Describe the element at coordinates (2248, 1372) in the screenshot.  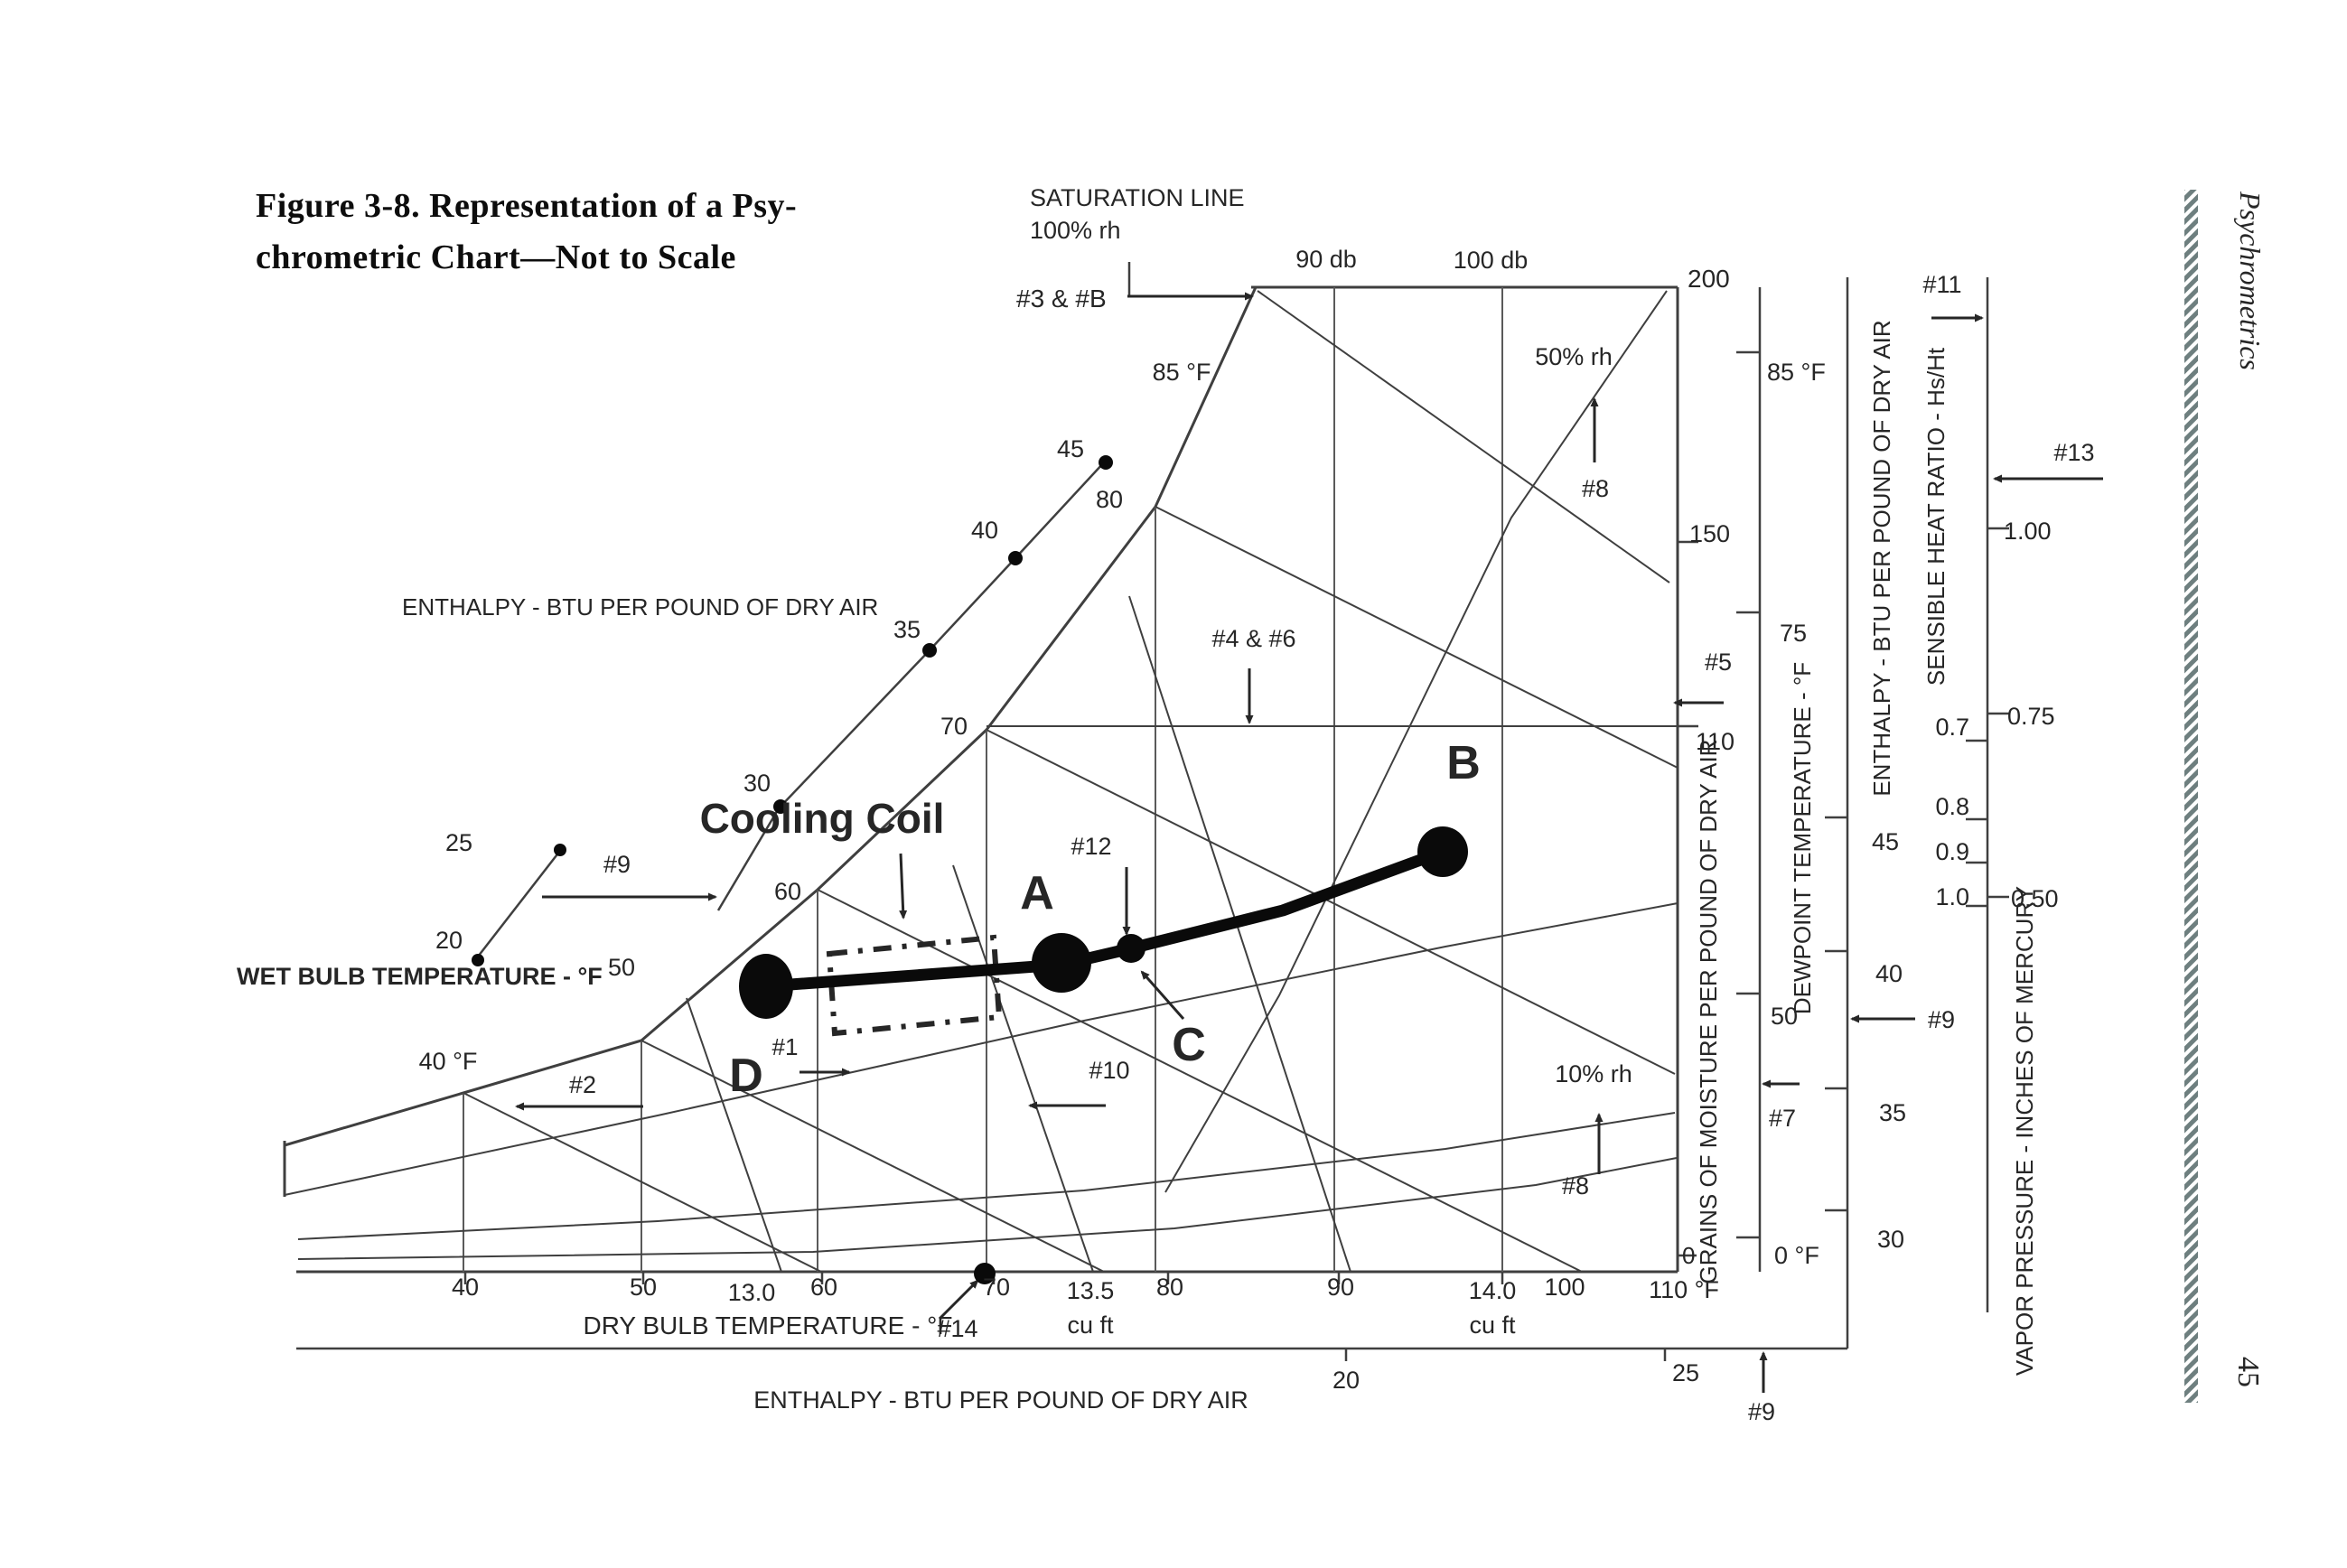
I see `page-number: 45` at that location.